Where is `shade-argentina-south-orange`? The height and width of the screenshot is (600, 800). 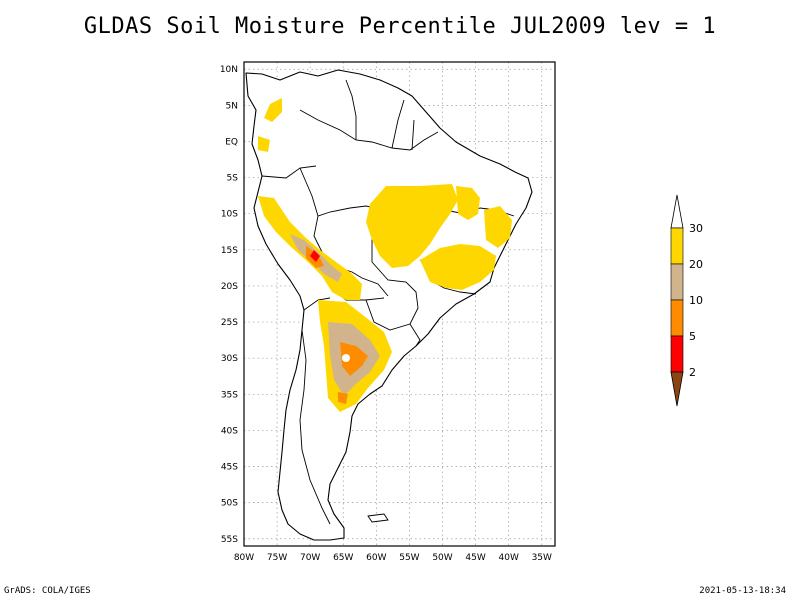
shade-argentina-south-orange is located at coordinates (343, 398).